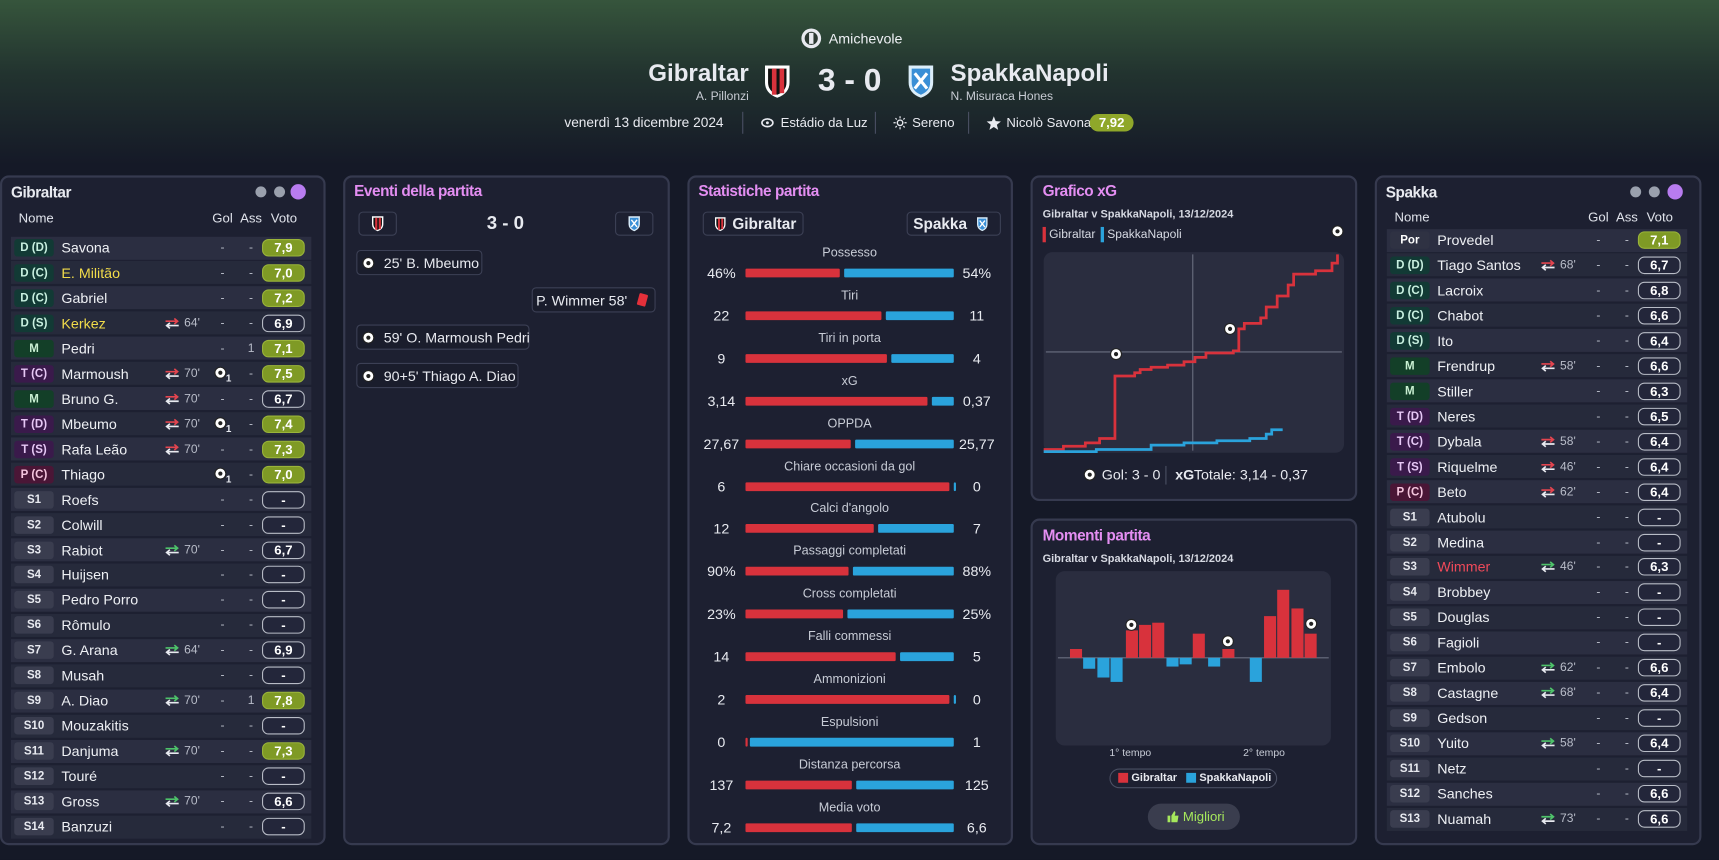  What do you see at coordinates (34, 675) in the screenshot?
I see `position-badge: S8` at bounding box center [34, 675].